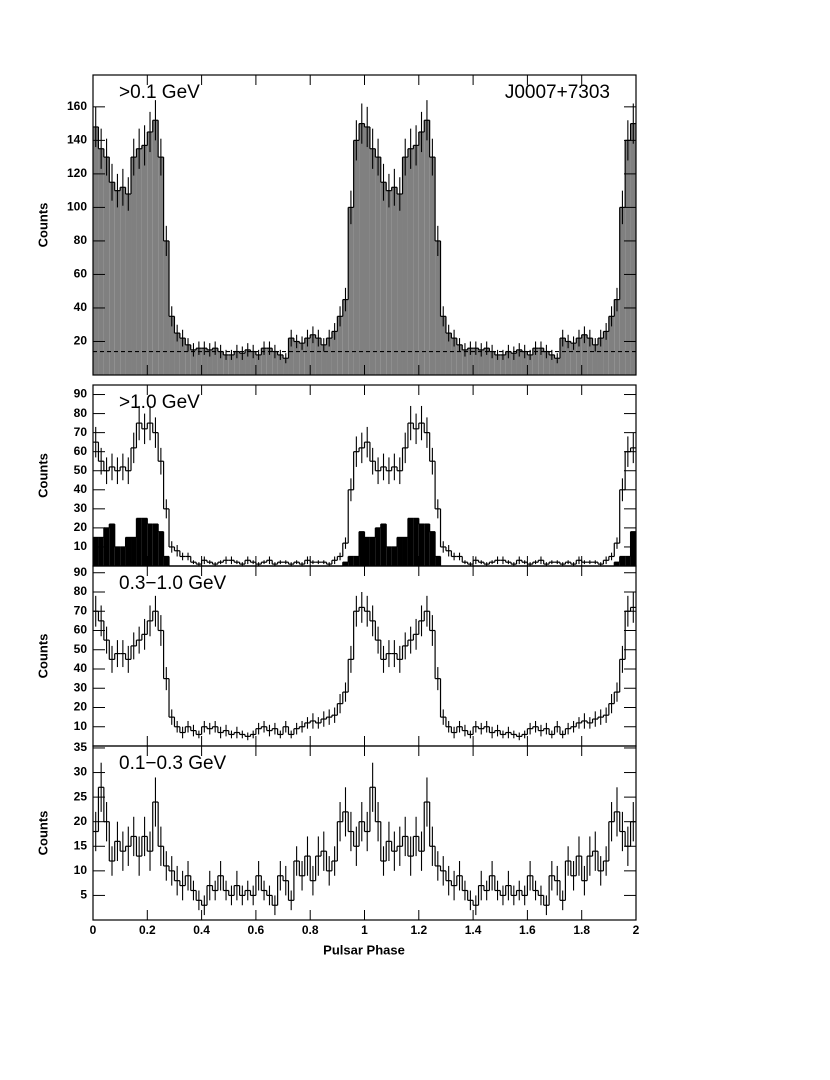 This screenshot has height=1080, width=830. What do you see at coordinates (81, 687) in the screenshot?
I see `y-tick-label: 30` at bounding box center [81, 687].